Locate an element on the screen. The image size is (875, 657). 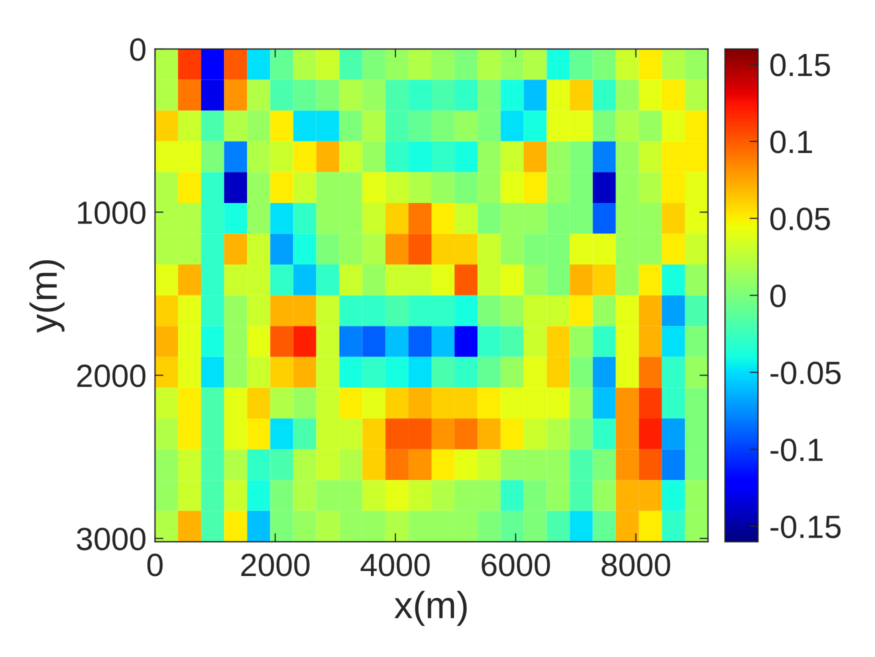
x-tick-label: 4000 is located at coordinates (395, 565).